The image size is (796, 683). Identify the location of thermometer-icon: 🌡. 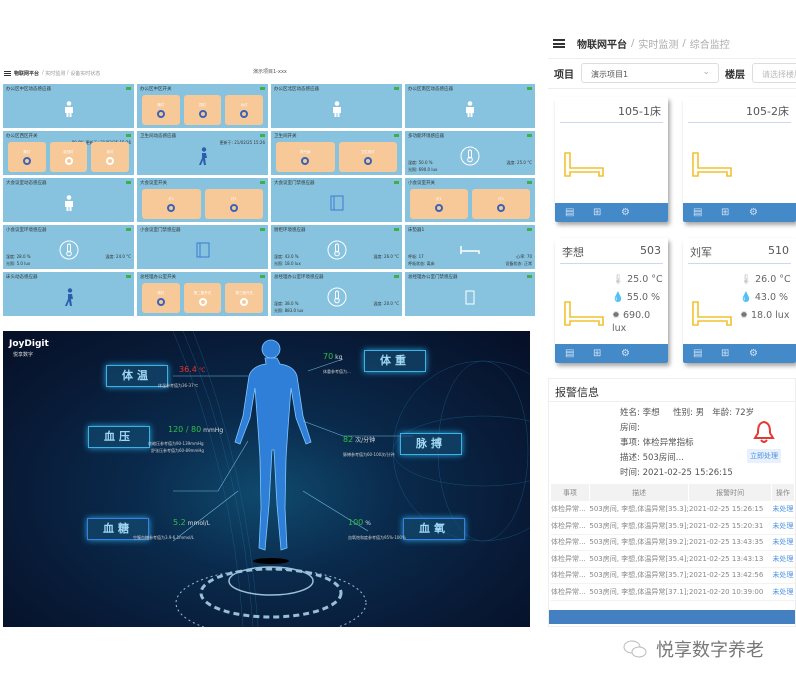
(618, 279).